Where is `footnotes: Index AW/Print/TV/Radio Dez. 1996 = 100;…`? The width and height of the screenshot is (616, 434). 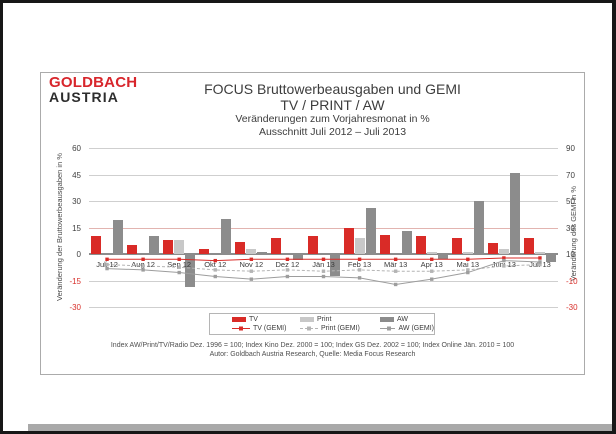
footnotes: Index AW/Print/TV/Radio Dez. 1996 = 100;… is located at coordinates (312, 350).